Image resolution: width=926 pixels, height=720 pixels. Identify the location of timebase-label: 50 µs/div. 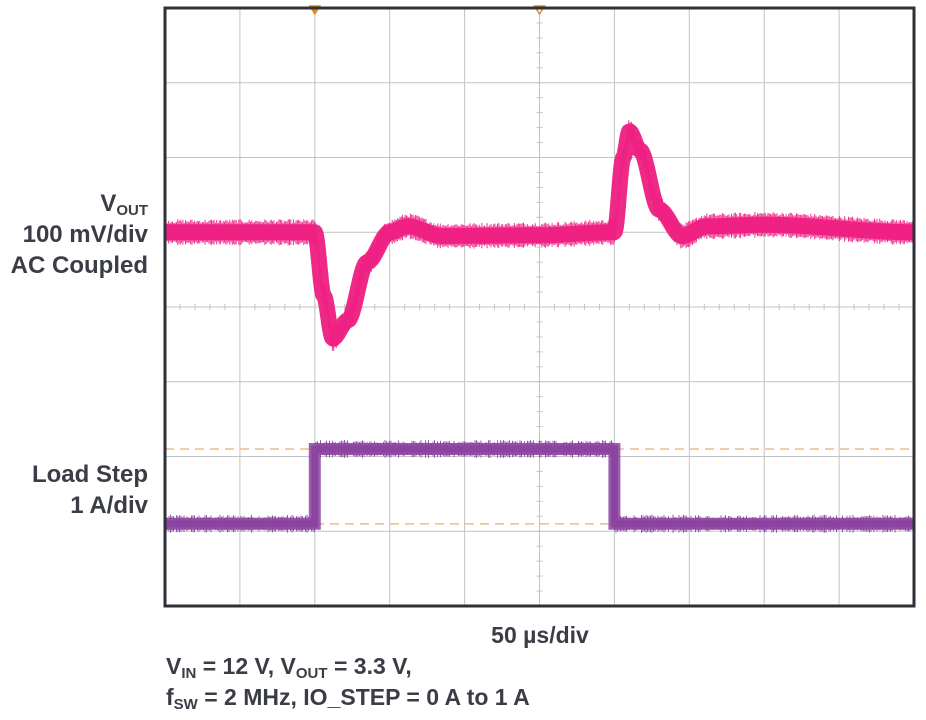
(540, 635).